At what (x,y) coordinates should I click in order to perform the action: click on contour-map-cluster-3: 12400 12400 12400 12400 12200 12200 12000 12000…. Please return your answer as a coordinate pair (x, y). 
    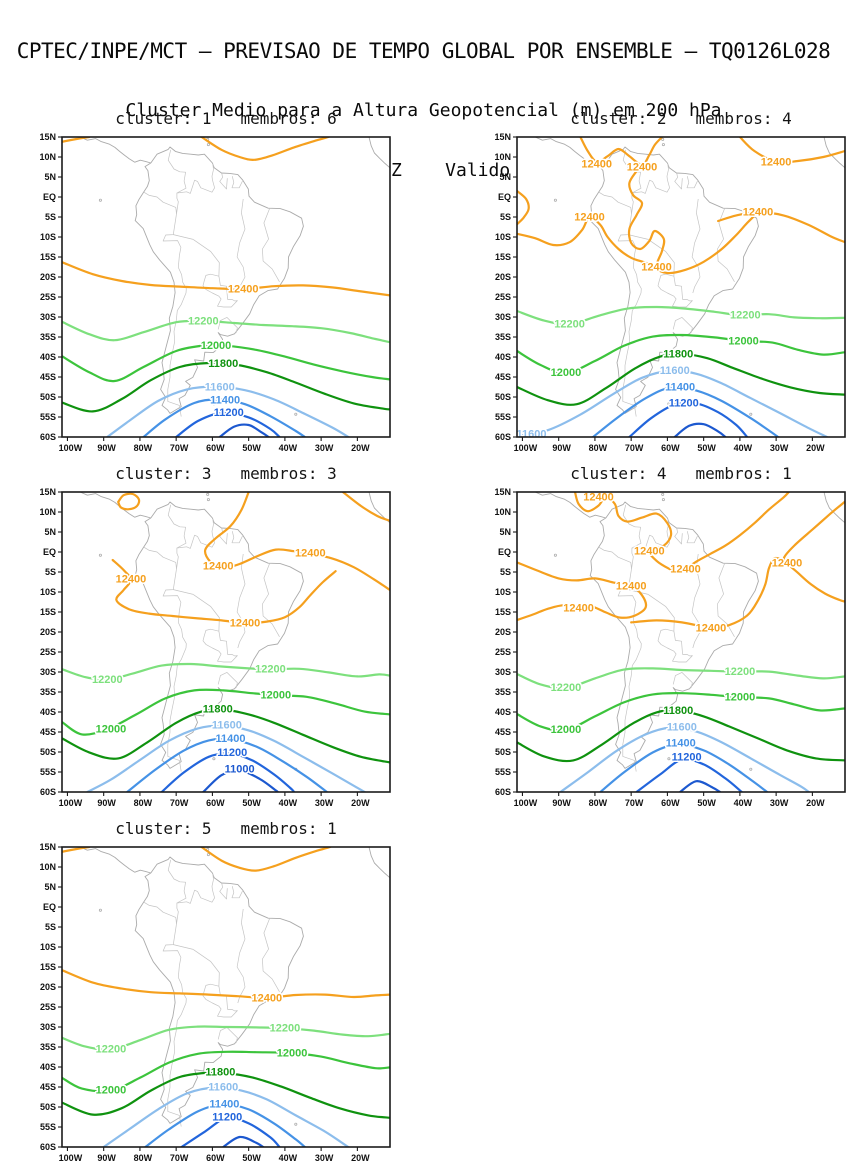
    Looking at the image, I should click on (215, 647).